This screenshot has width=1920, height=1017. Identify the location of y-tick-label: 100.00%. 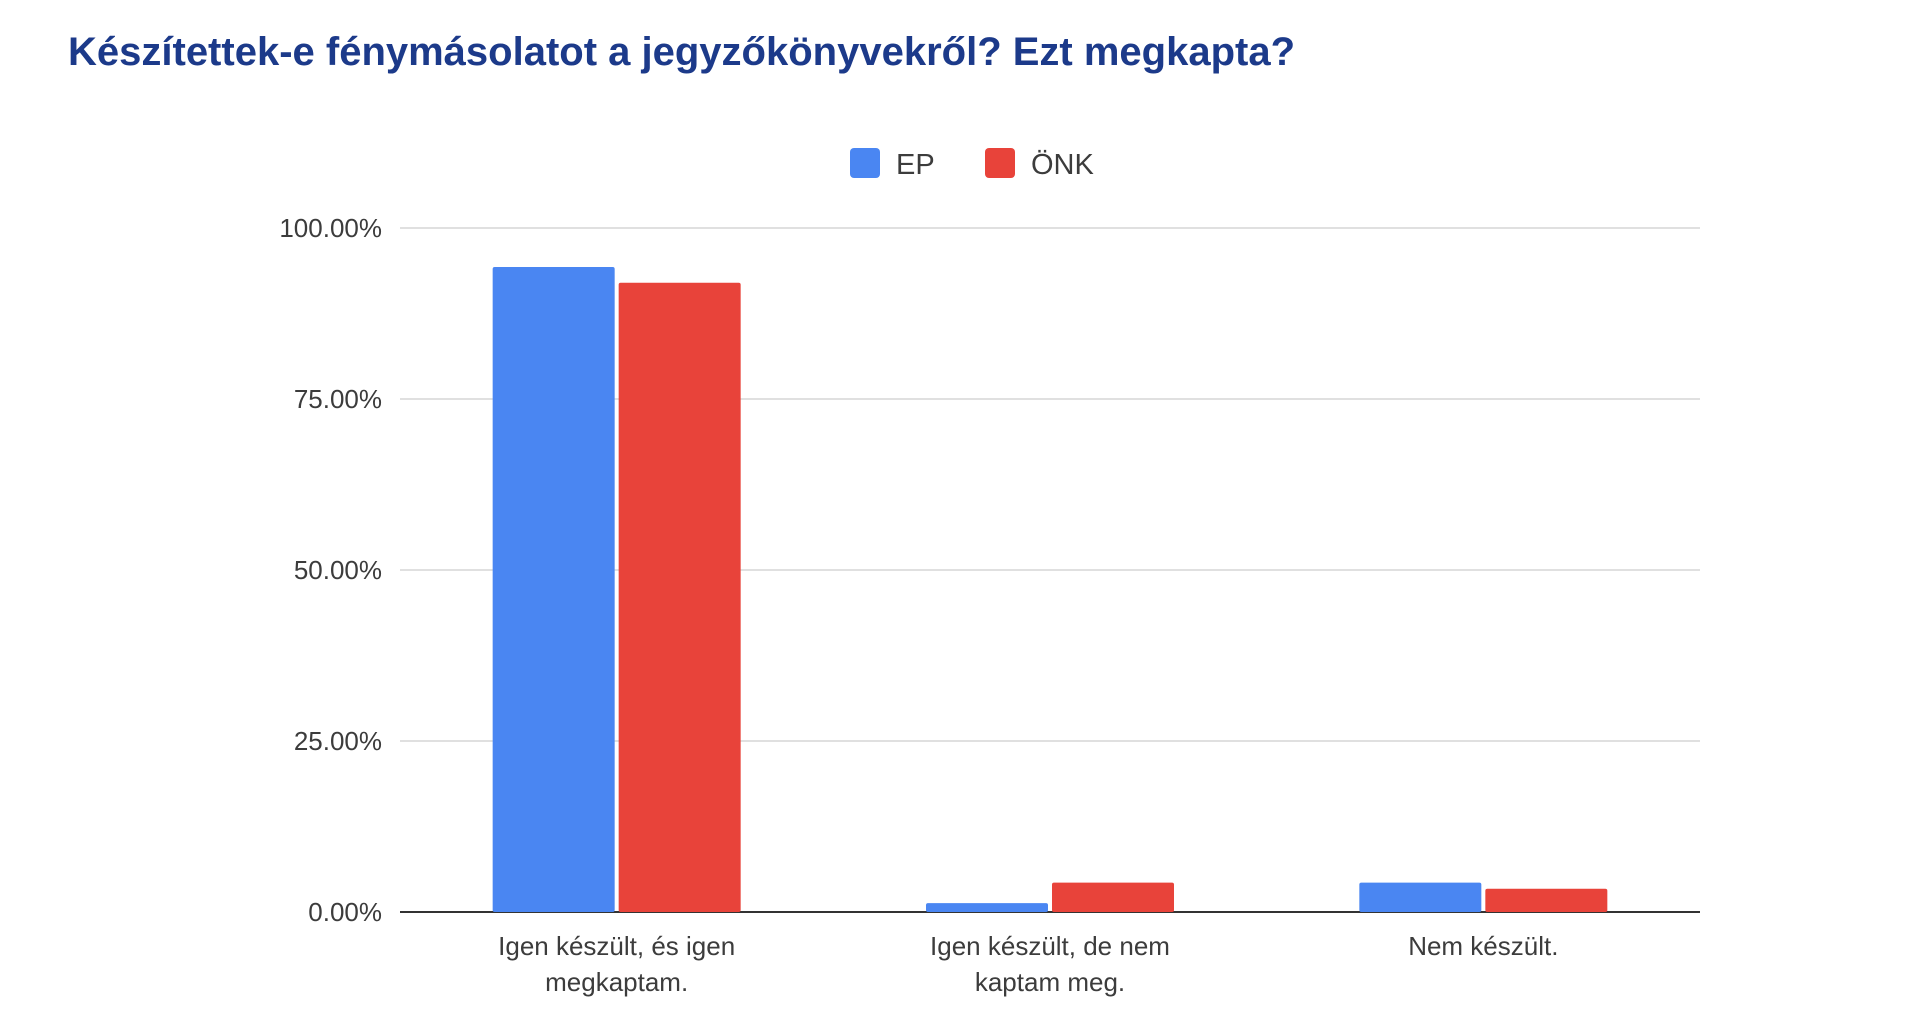
(330, 228).